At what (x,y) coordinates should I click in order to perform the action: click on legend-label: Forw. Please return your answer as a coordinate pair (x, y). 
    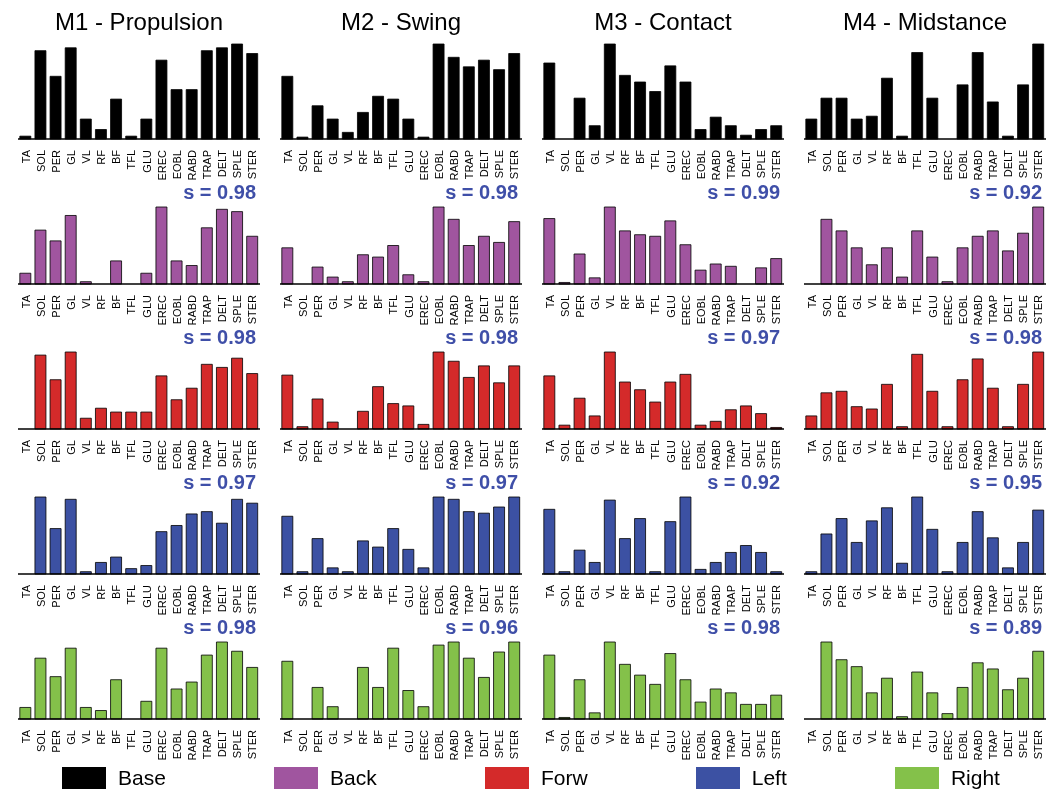
    Looking at the image, I should click on (564, 778).